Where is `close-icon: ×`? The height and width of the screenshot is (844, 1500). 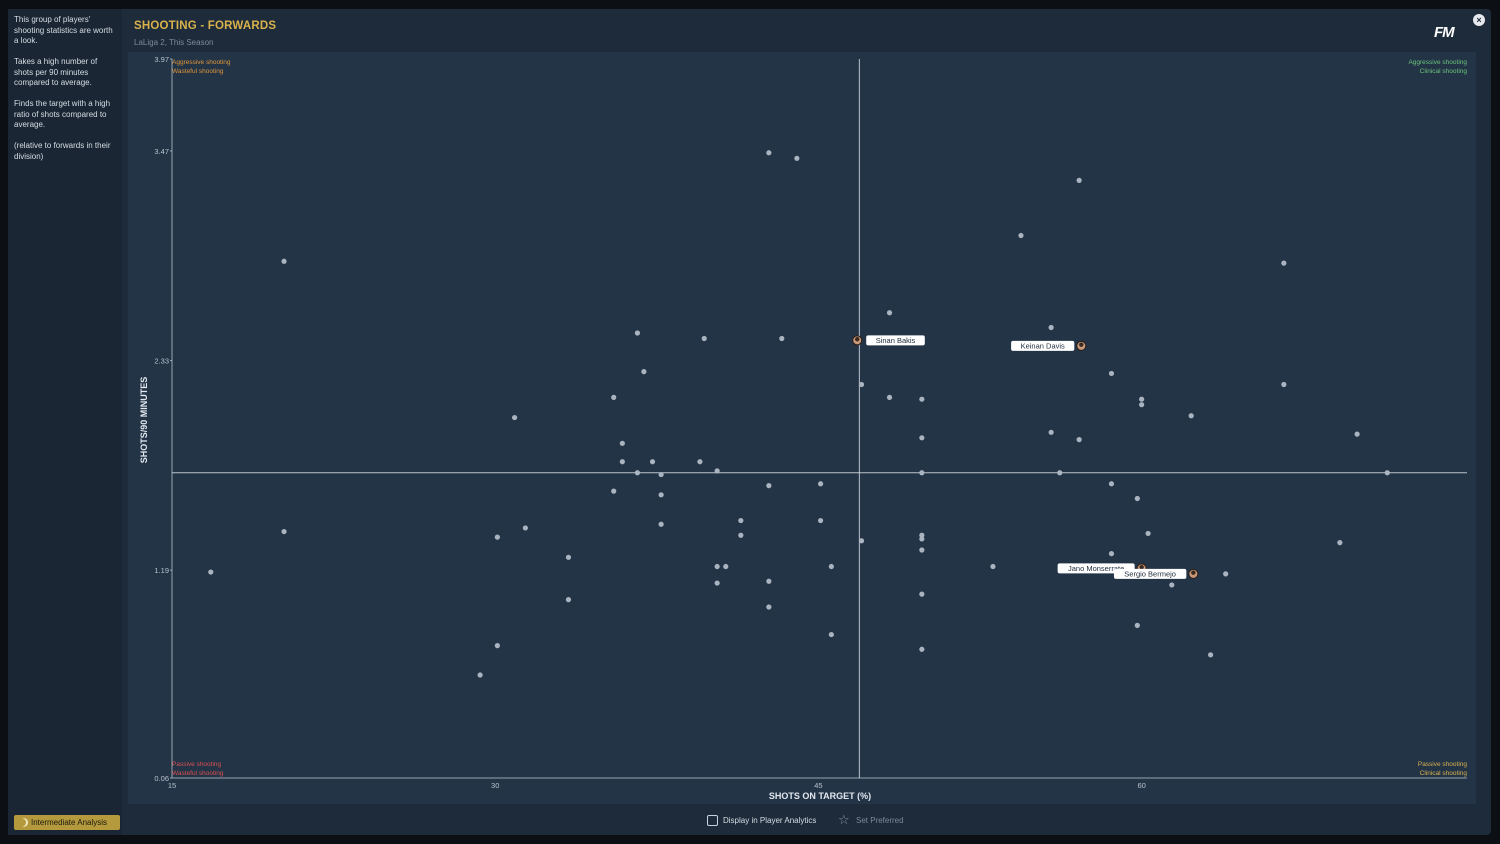 close-icon: × is located at coordinates (1479, 20).